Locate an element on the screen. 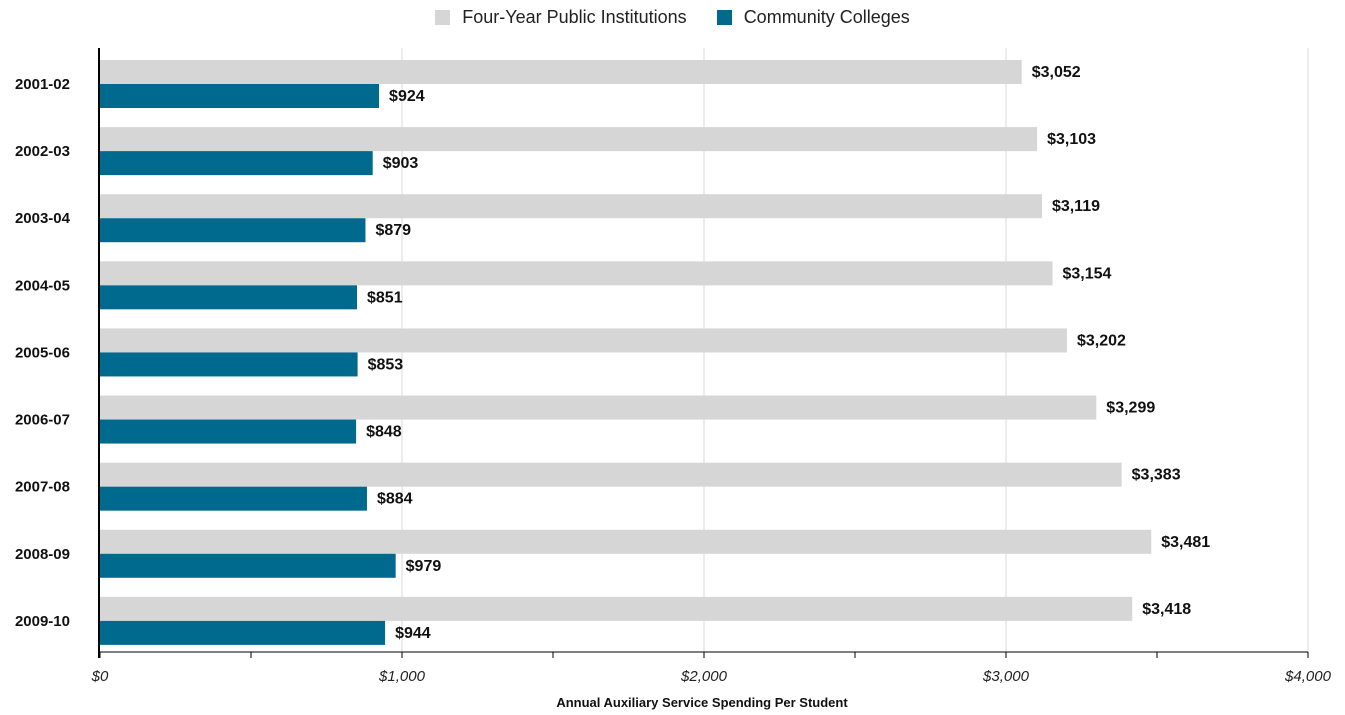  value-label-community-2002-03: $903 is located at coordinates (401, 163).